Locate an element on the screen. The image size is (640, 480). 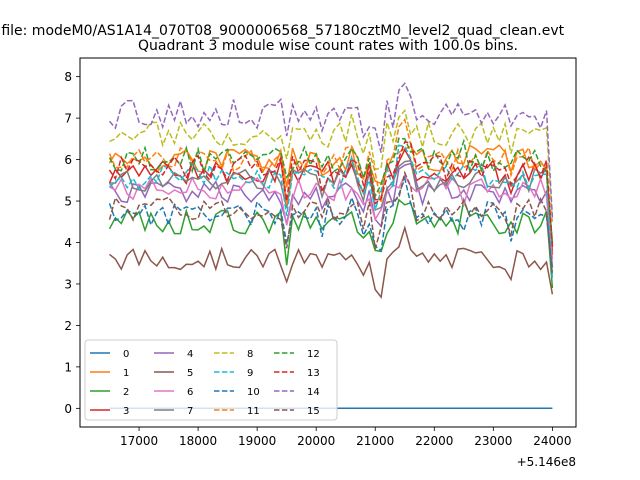
legend-label-6: 6 is located at coordinates (190, 392).